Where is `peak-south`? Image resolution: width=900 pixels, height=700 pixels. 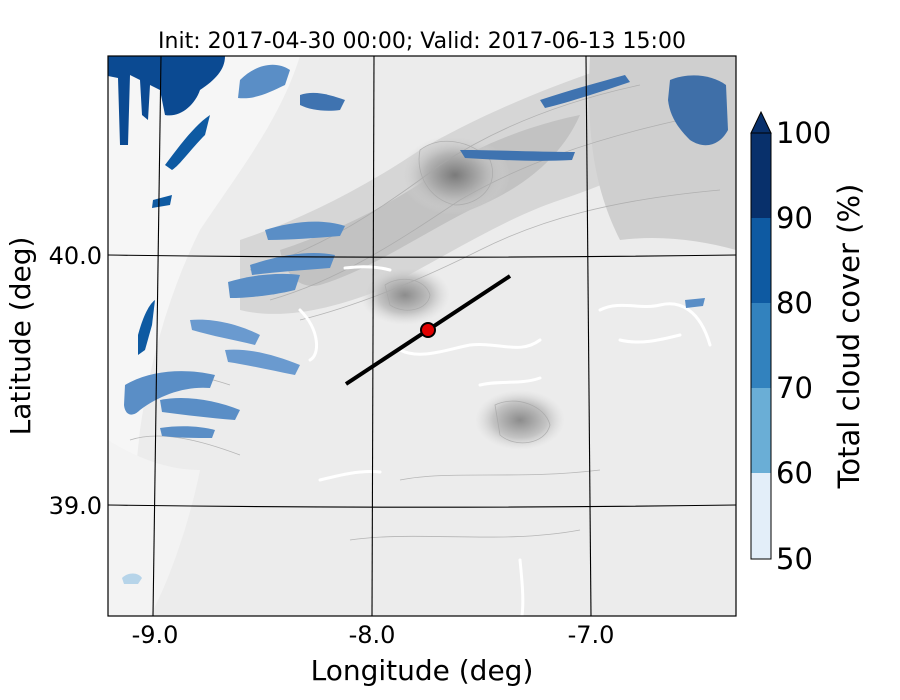
peak-south is located at coordinates (520, 420).